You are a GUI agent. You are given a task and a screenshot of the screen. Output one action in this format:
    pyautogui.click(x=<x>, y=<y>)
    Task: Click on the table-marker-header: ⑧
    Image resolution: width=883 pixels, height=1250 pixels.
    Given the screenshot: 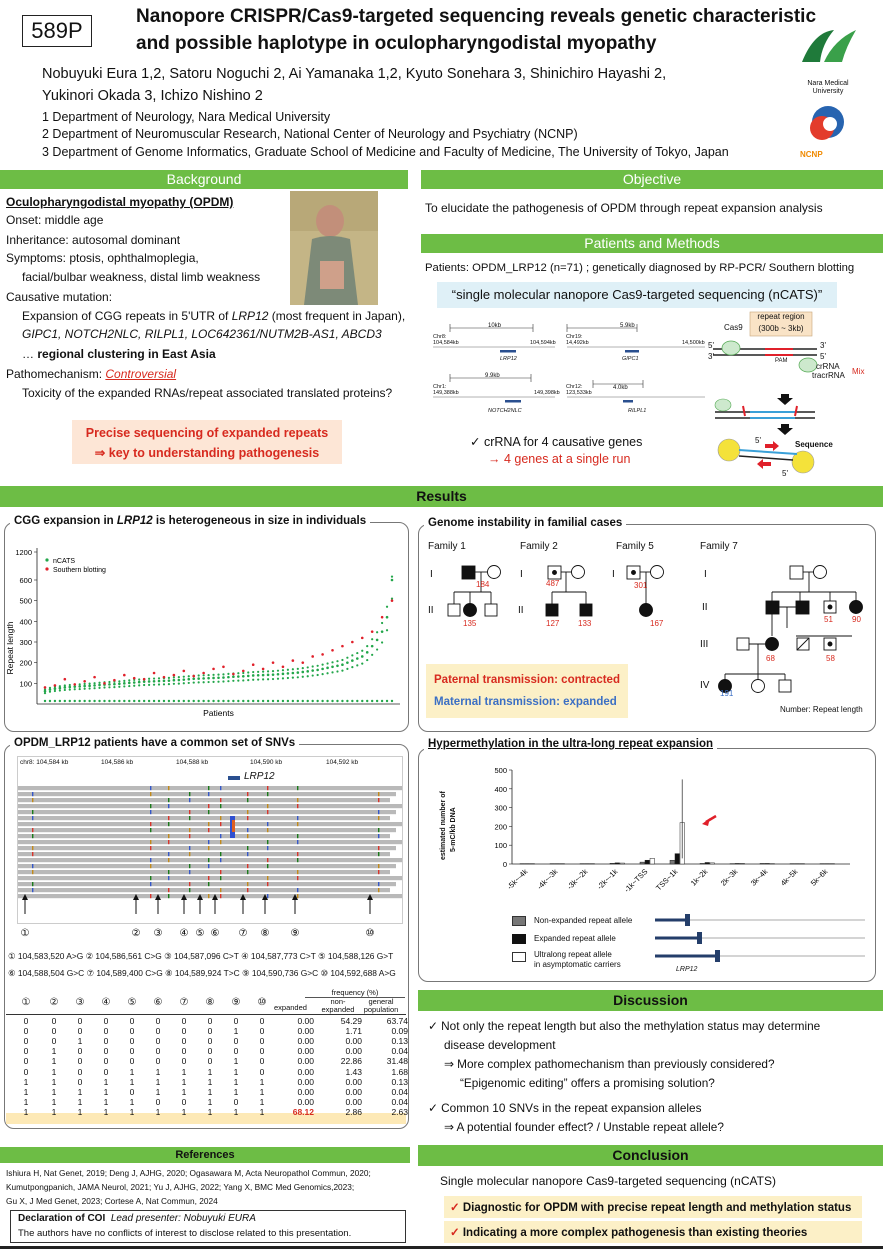 What is the action you would take?
    pyautogui.click(x=210, y=1002)
    